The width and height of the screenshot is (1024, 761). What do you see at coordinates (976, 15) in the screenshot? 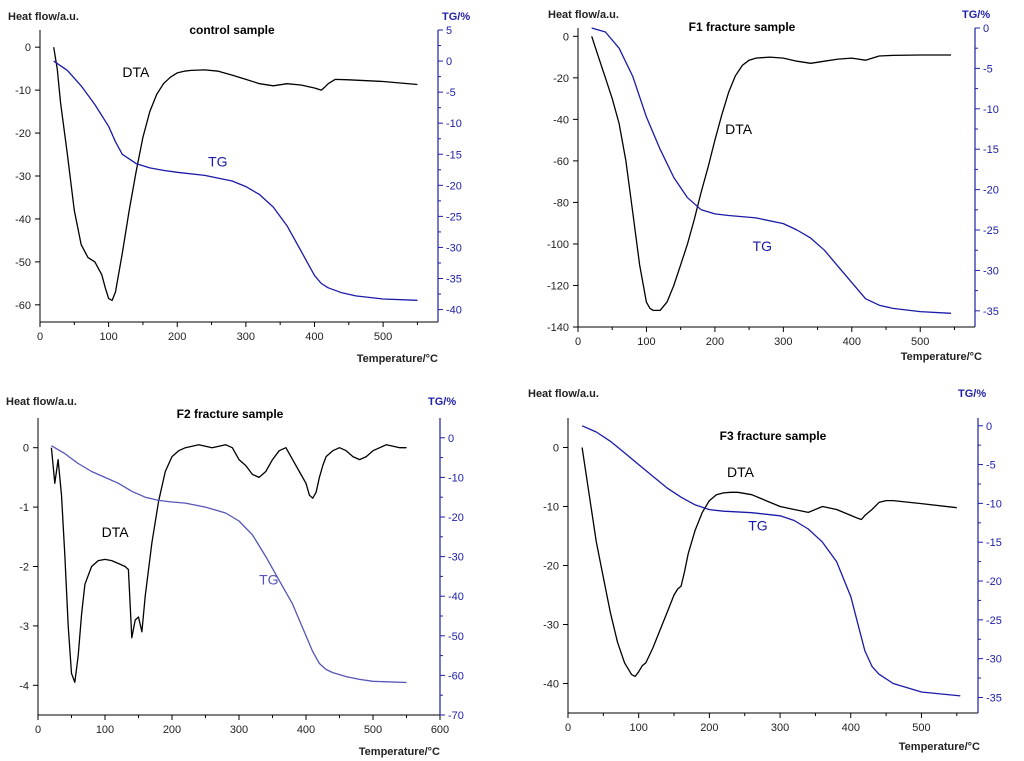
I see `right-y-axis-title: TG/%` at bounding box center [976, 15].